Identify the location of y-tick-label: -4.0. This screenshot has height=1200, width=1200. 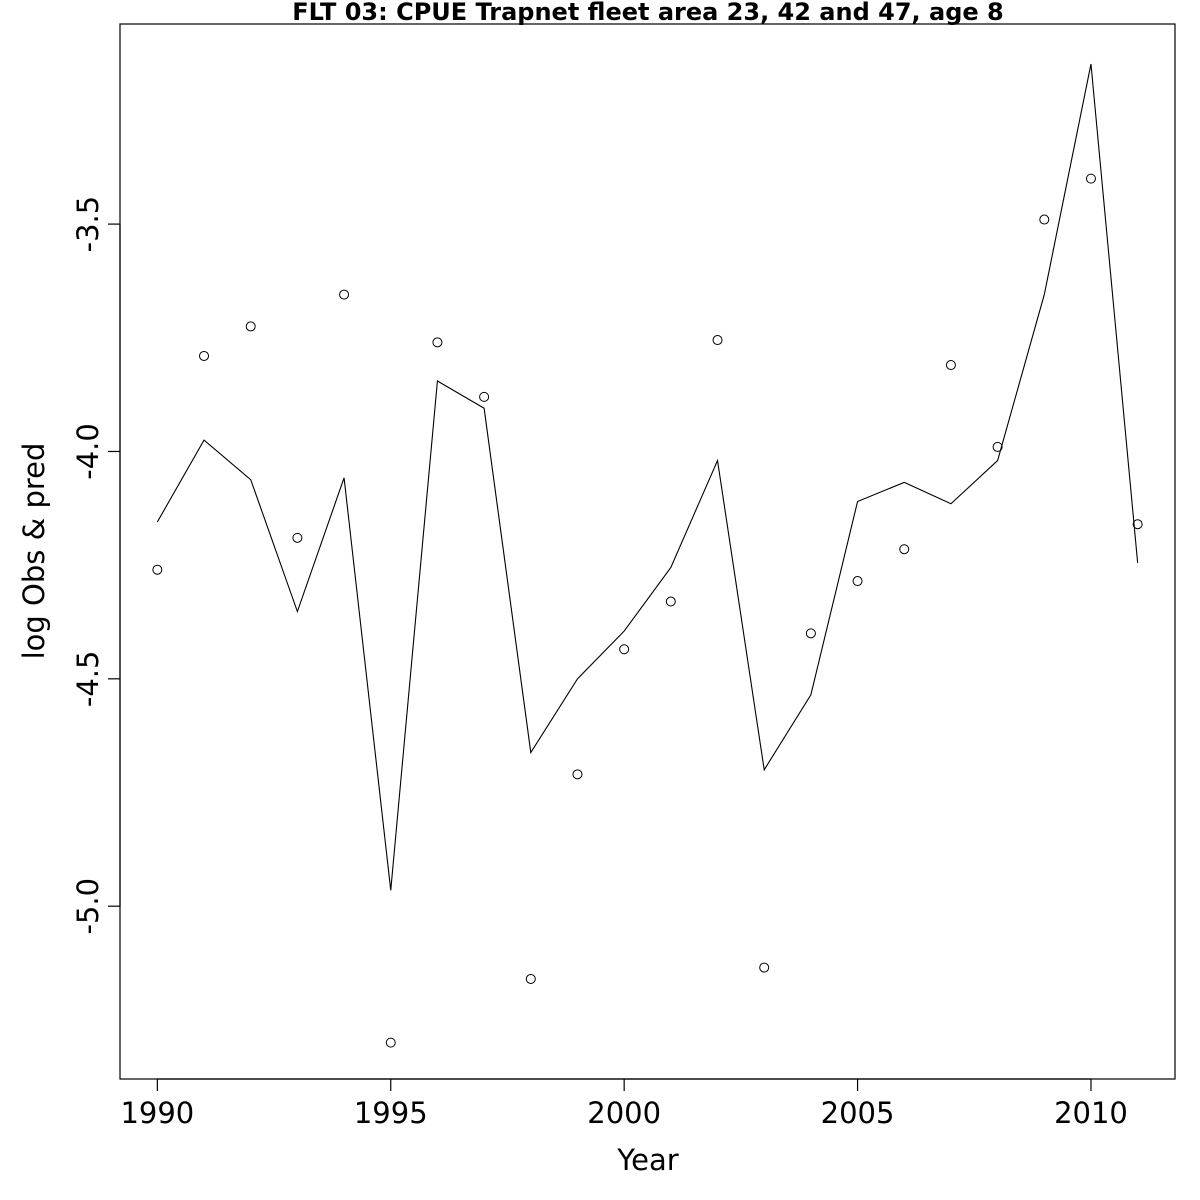
(88, 451).